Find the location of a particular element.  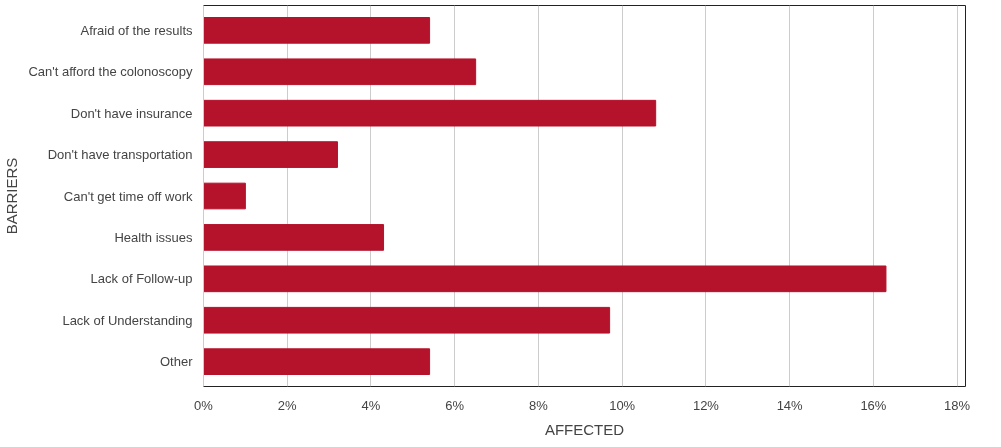

x-tick-label: 8% is located at coordinates (539, 405).